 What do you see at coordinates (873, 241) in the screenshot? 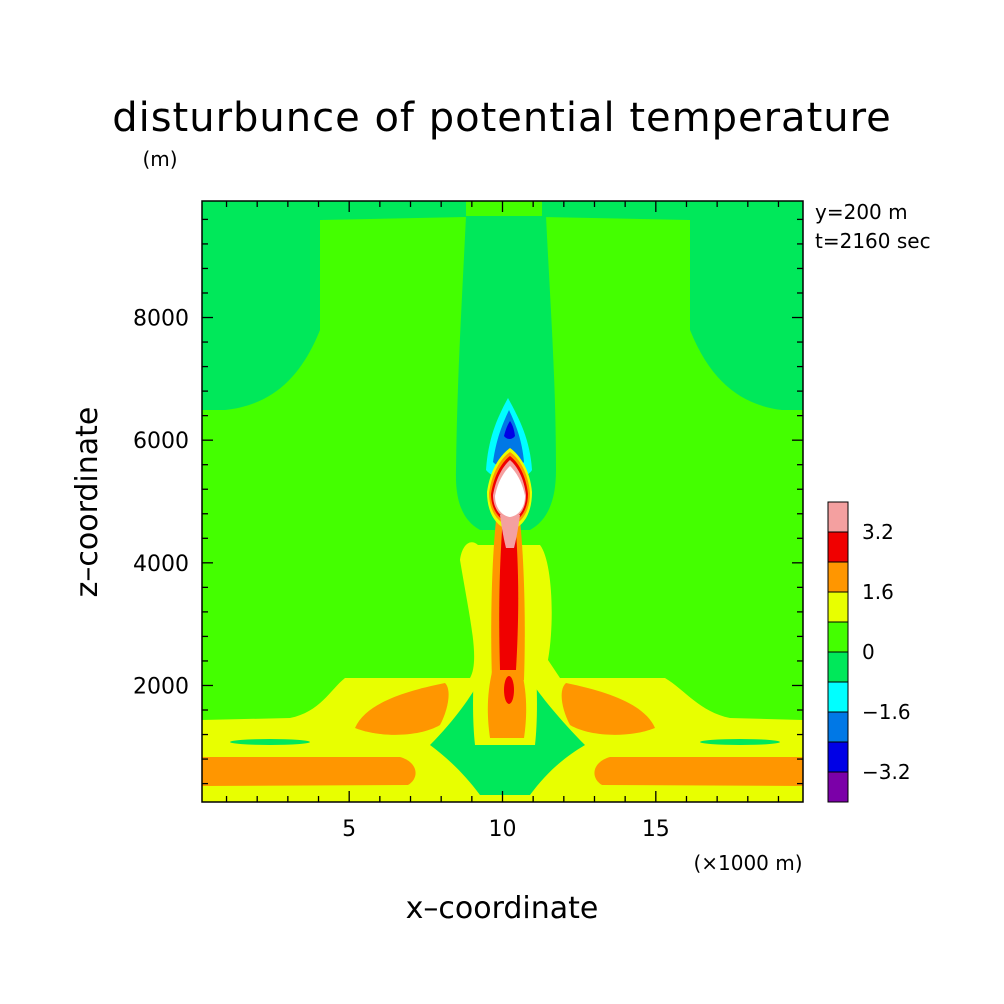
I see `info-time: t=2160 sec` at bounding box center [873, 241].